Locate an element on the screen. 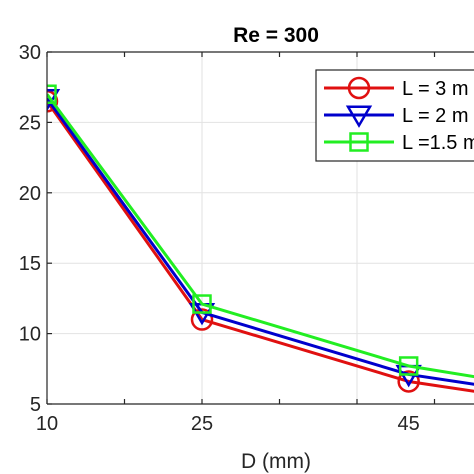 This screenshot has width=474, height=474. y-tick-label: 25 is located at coordinates (30, 123).